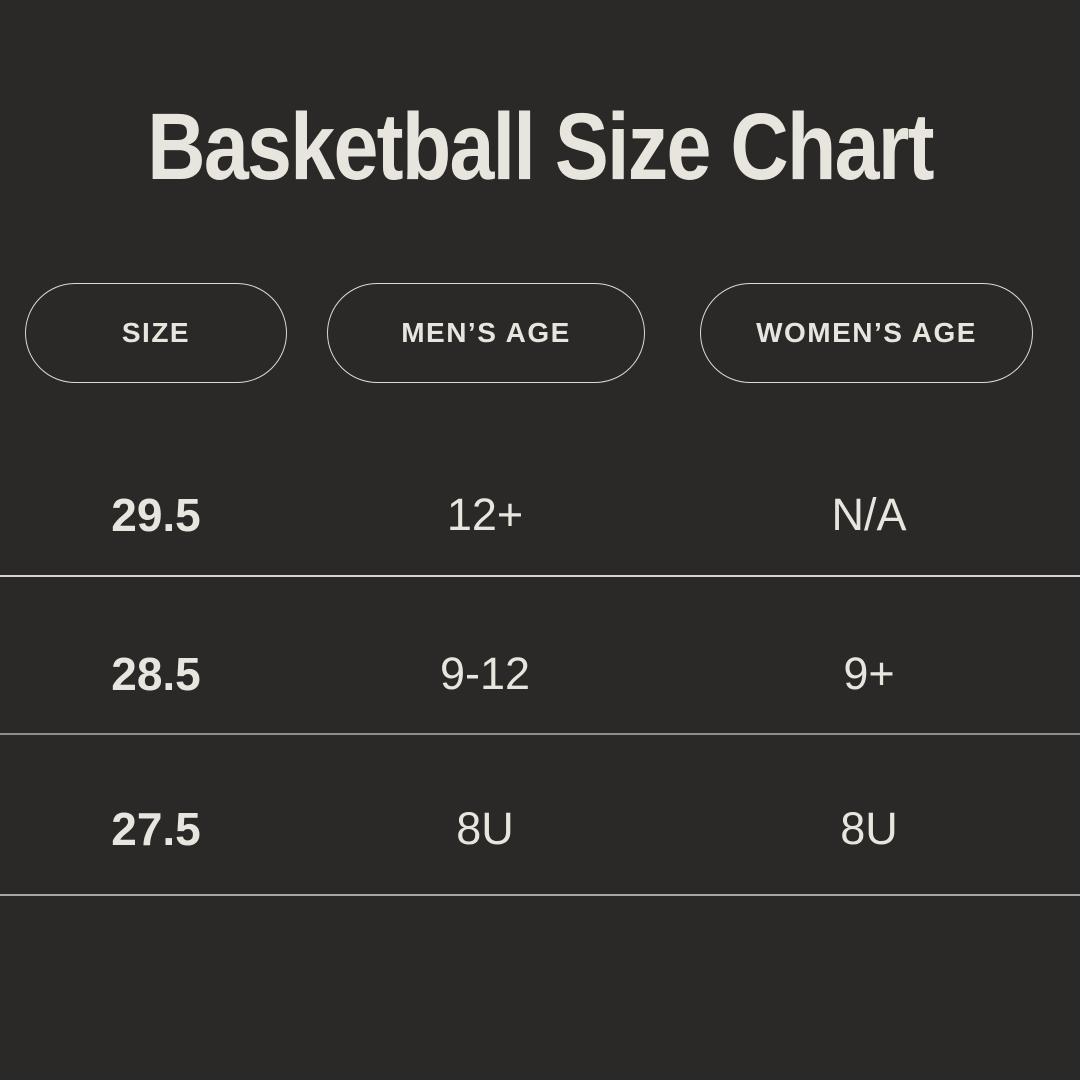 This screenshot has width=1080, height=1080. I want to click on cell-size: 28.5, so click(156, 674).